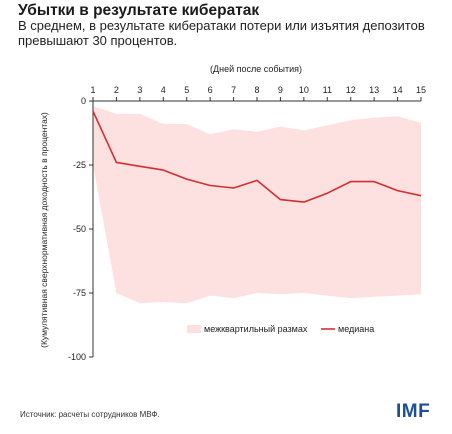  Describe the element at coordinates (304, 90) in the screenshot. I see `x-tick-label: 10` at that location.